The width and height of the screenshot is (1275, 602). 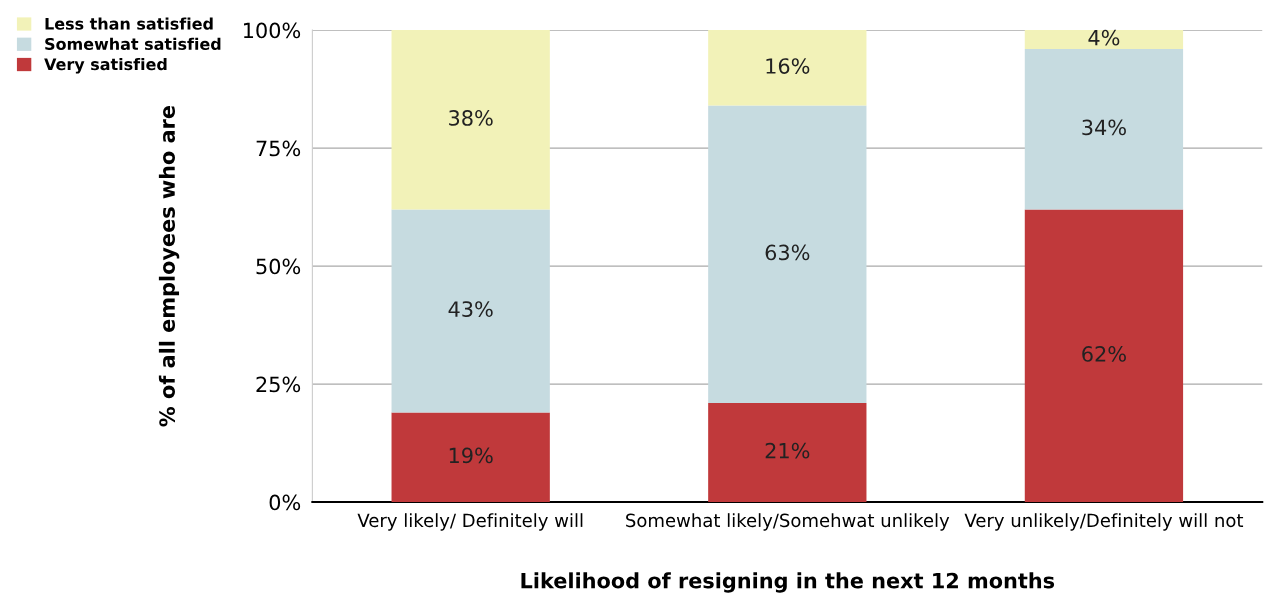 I want to click on y-tick-label: 25%, so click(x=278, y=384).